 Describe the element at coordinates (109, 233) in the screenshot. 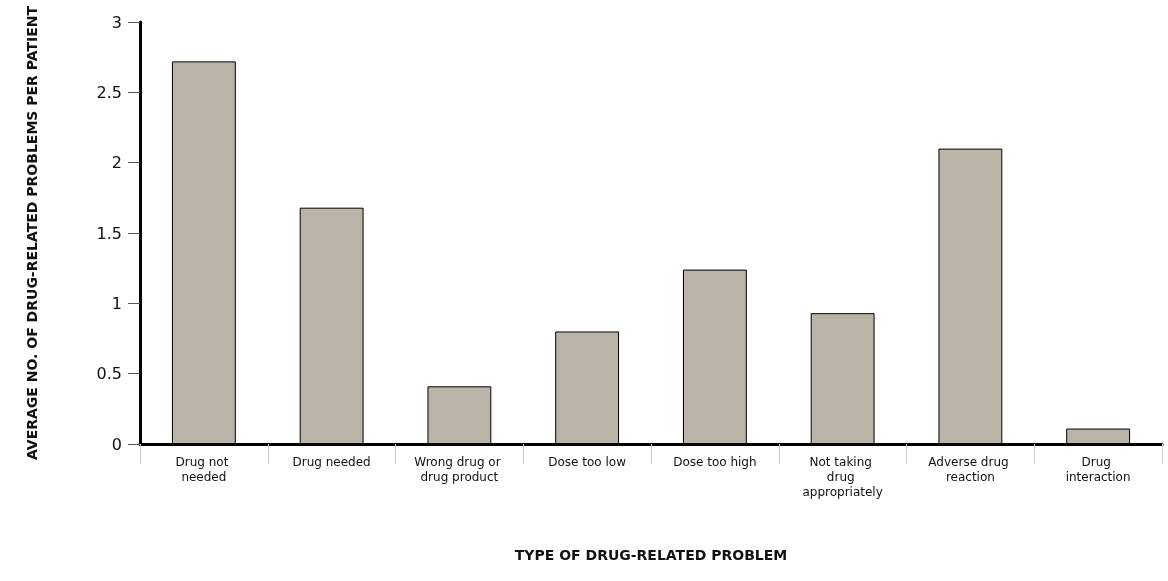

I see `y-tick-label: 1.5` at that location.